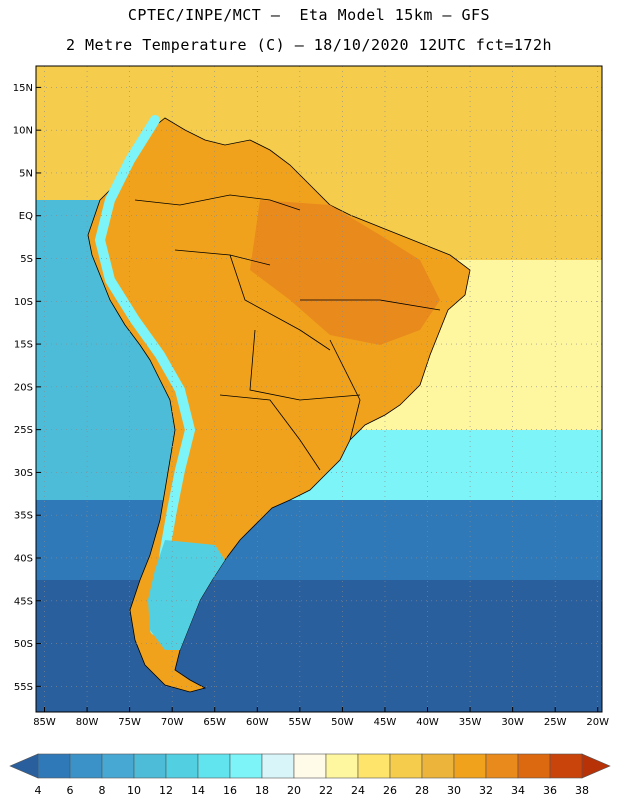 The image size is (618, 800). Describe the element at coordinates (230, 790) in the screenshot. I see `colorbar-label: 16` at that location.